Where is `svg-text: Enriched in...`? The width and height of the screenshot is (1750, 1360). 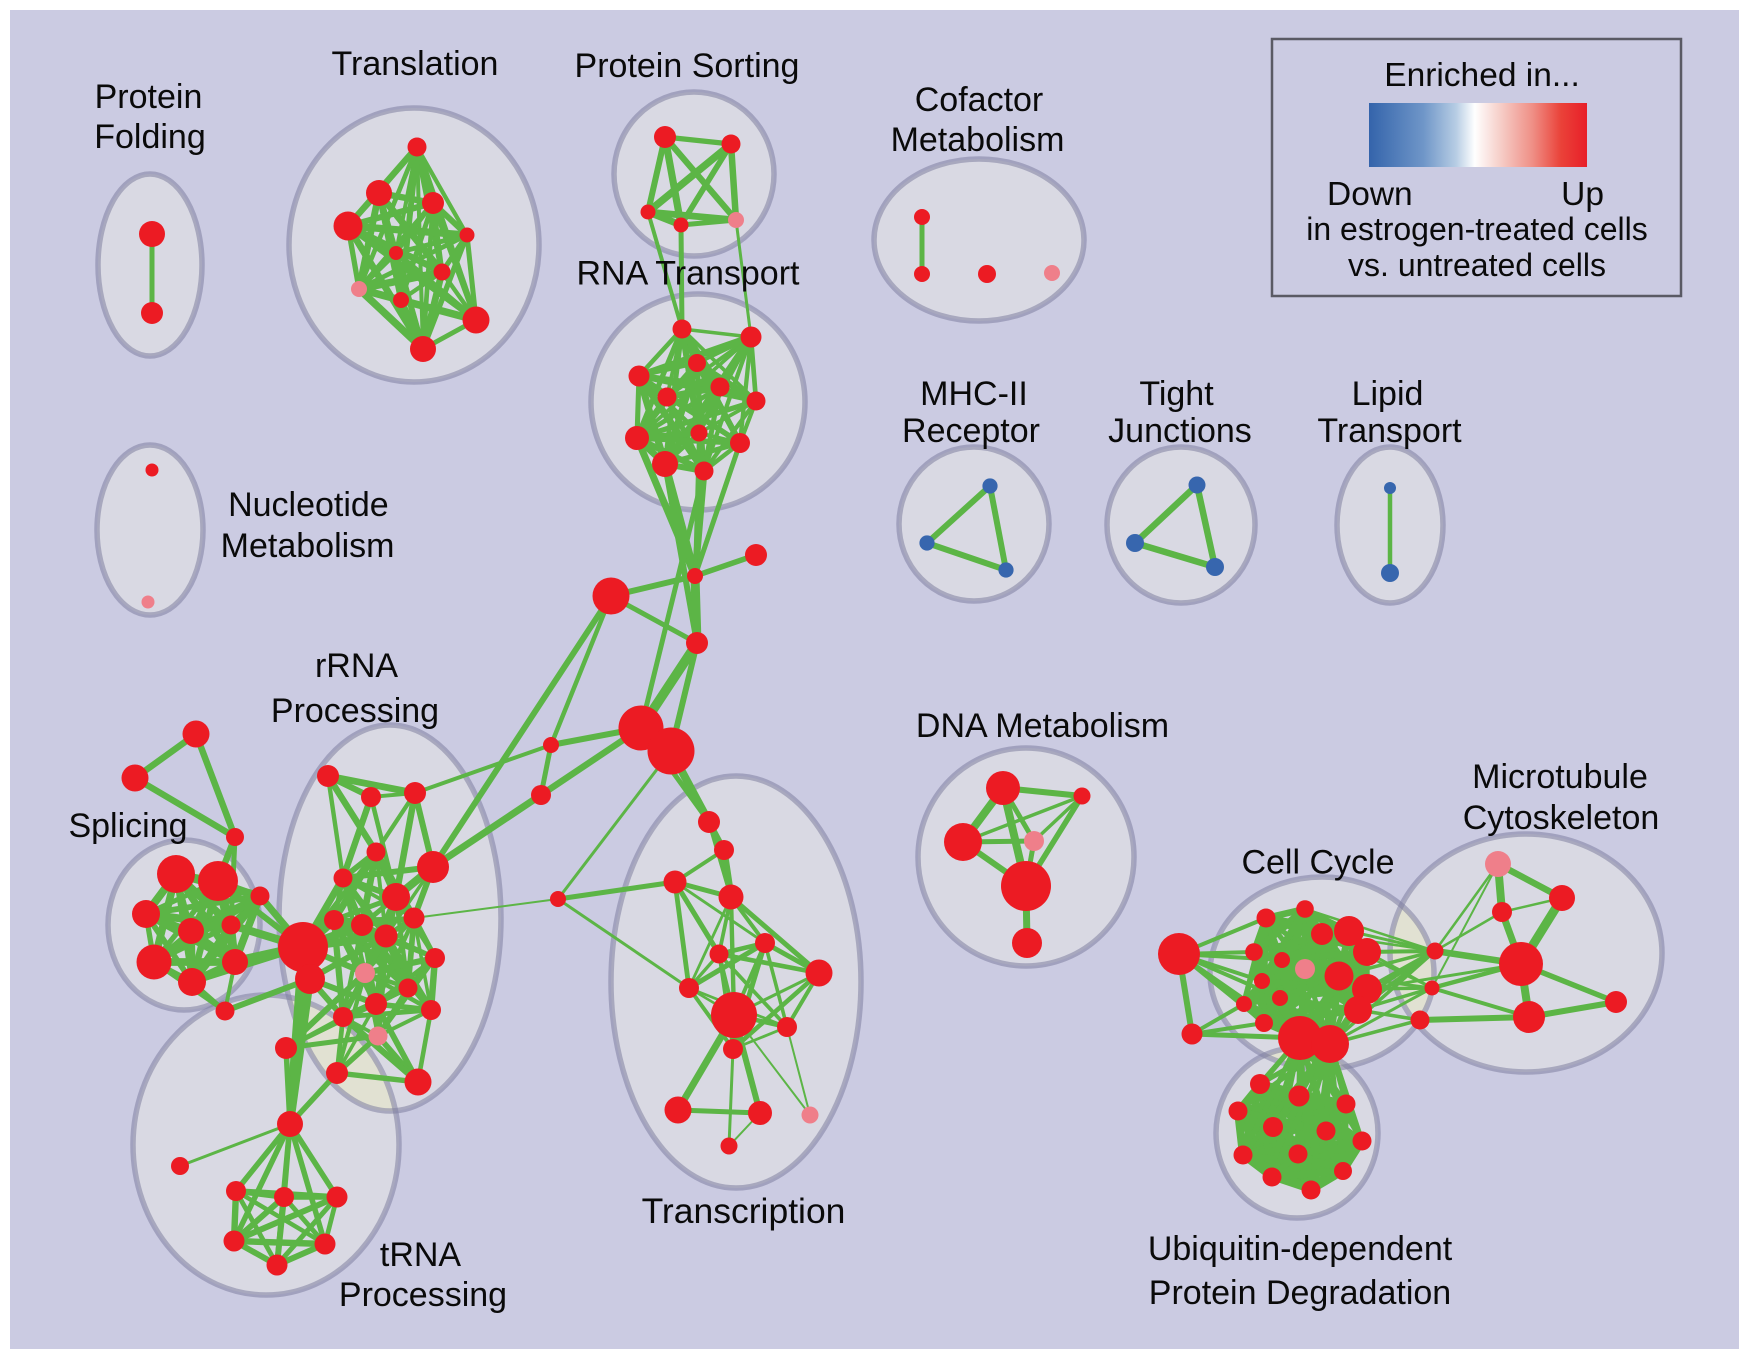 svg-text: Enriched in... is located at coordinates (1482, 75).